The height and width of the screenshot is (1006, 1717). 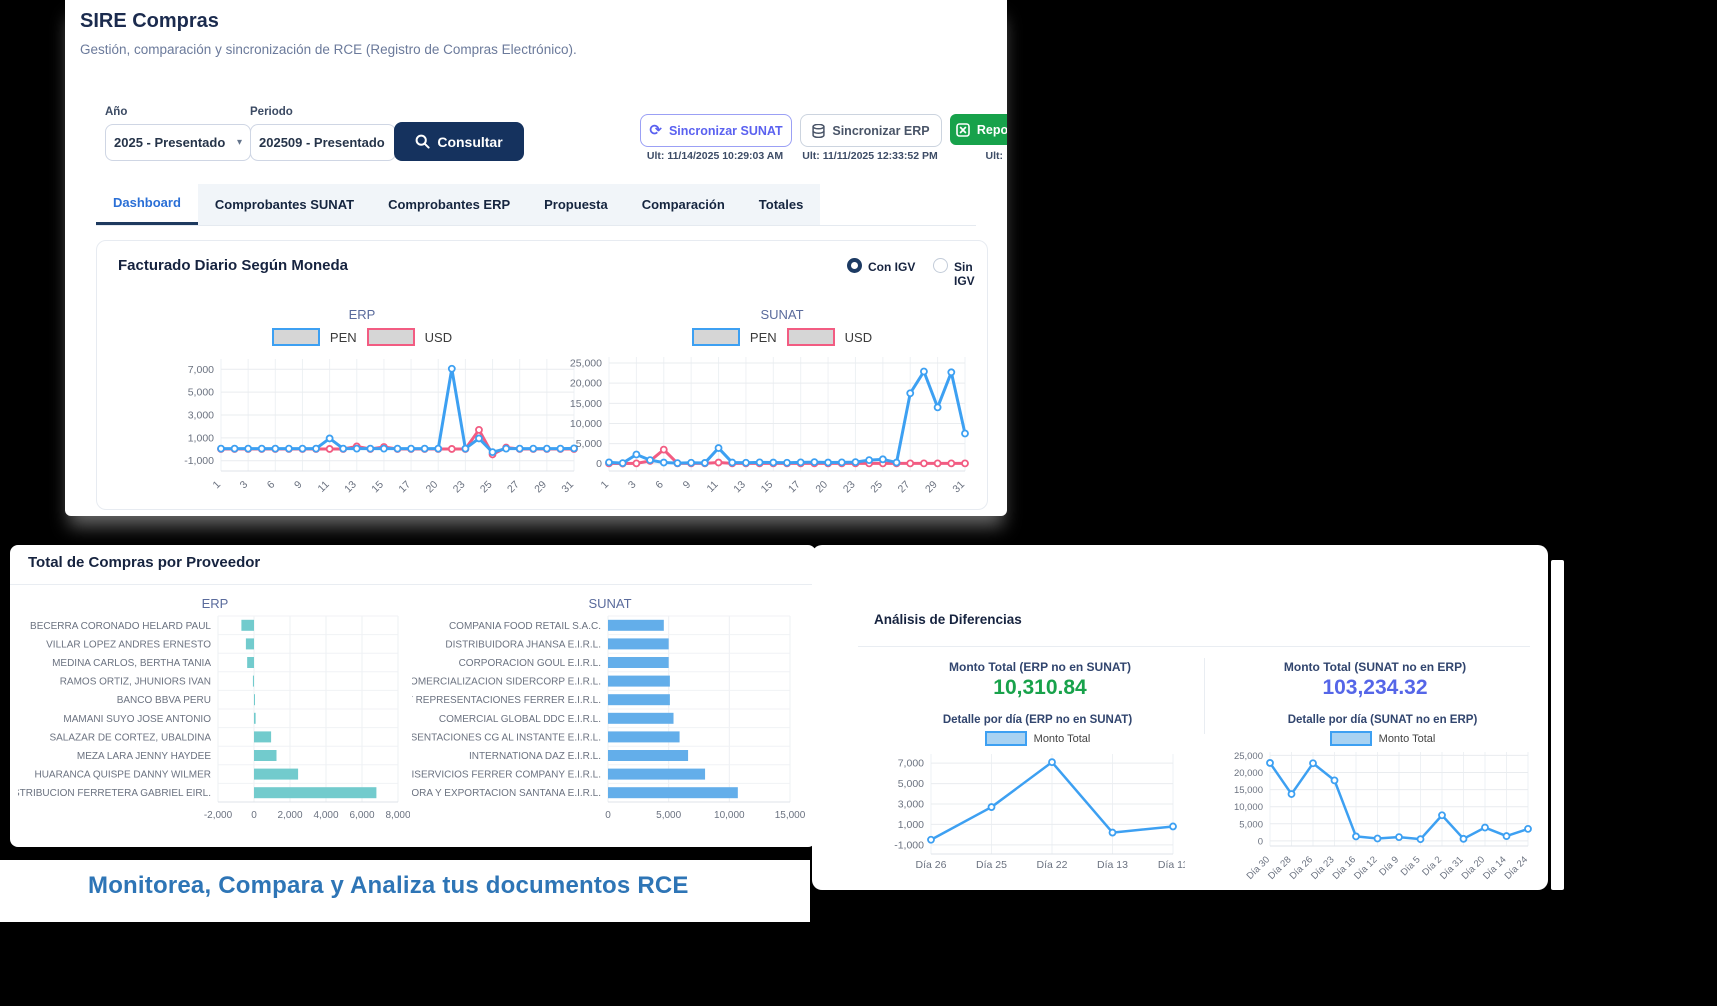 What do you see at coordinates (586, 364) in the screenshot?
I see `svg-text: 25,000` at bounding box center [586, 364].